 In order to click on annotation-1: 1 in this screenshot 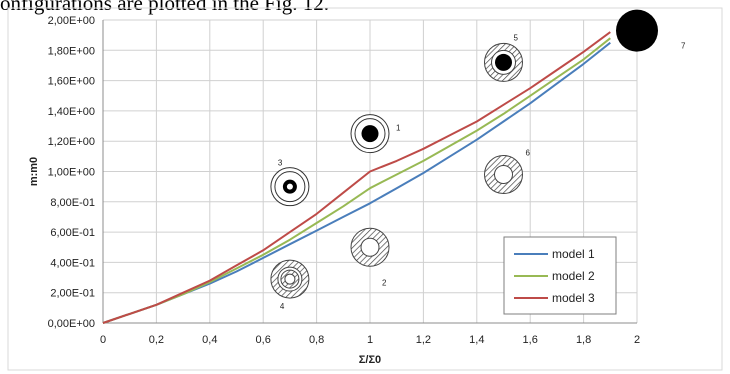, I will do `click(375, 134)`.